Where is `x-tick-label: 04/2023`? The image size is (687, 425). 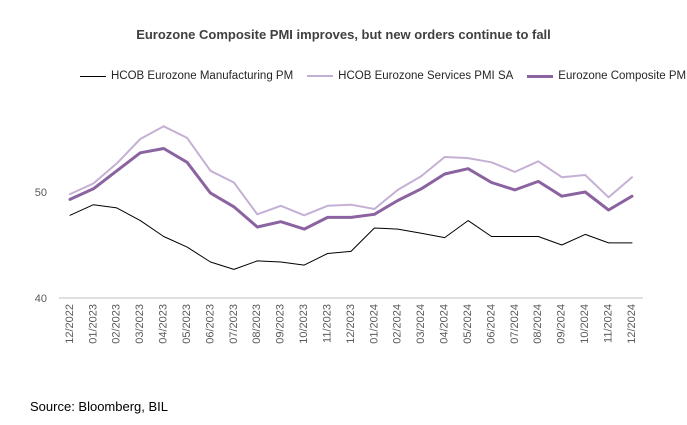 x-tick-label: 04/2023 is located at coordinates (164, 324).